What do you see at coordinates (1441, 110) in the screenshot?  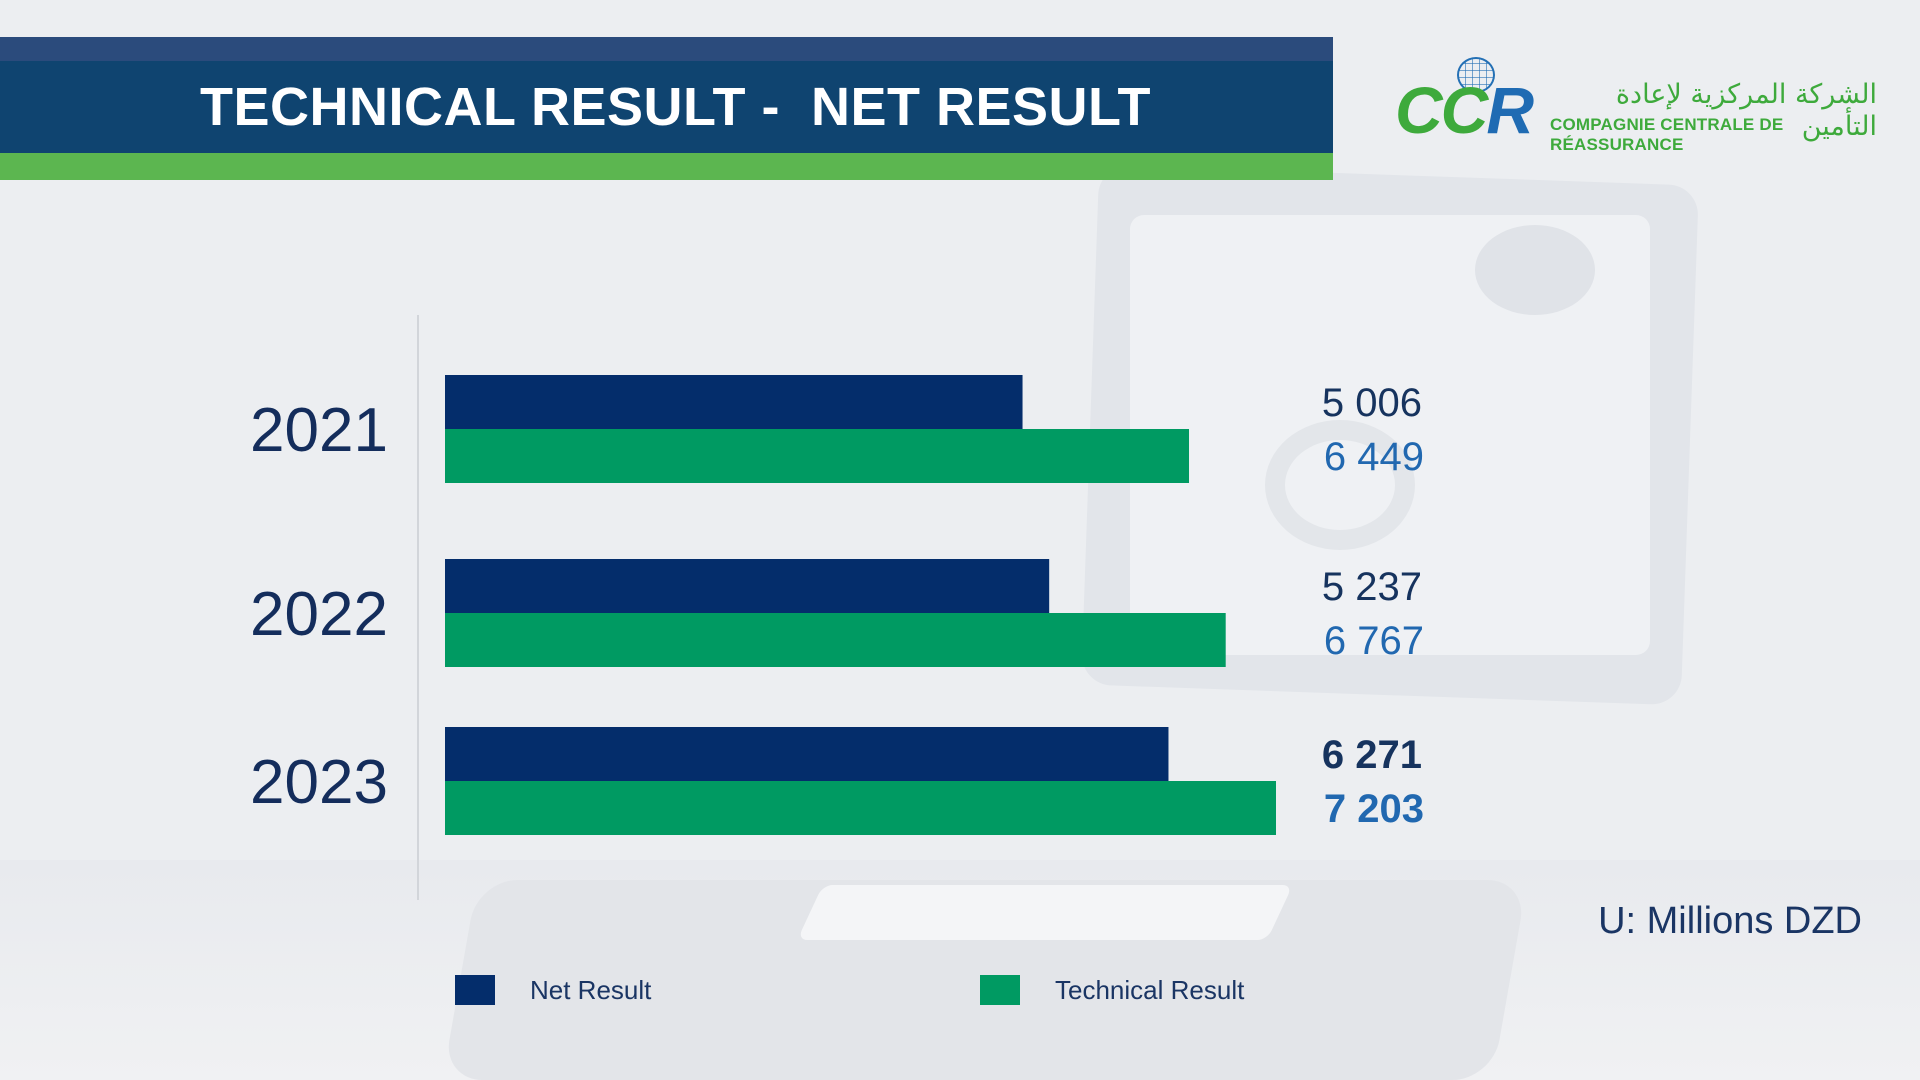 I see `logo-mark-cc: CC` at bounding box center [1441, 110].